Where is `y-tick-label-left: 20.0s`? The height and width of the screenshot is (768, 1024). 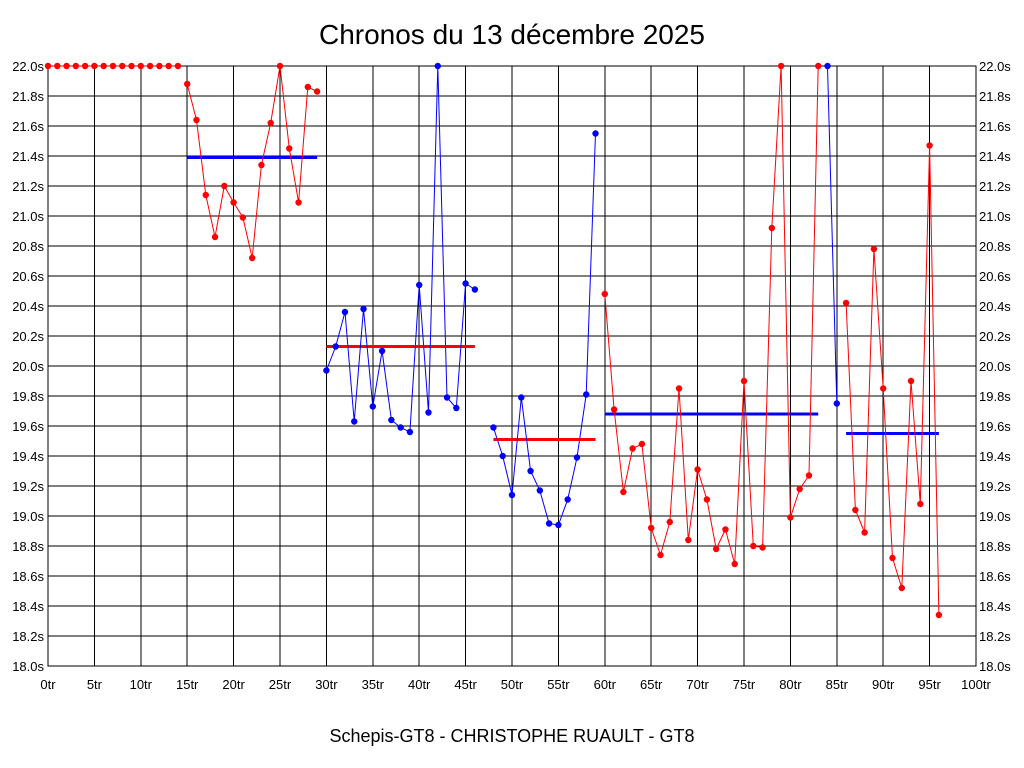 y-tick-label-left: 20.0s is located at coordinates (28, 366).